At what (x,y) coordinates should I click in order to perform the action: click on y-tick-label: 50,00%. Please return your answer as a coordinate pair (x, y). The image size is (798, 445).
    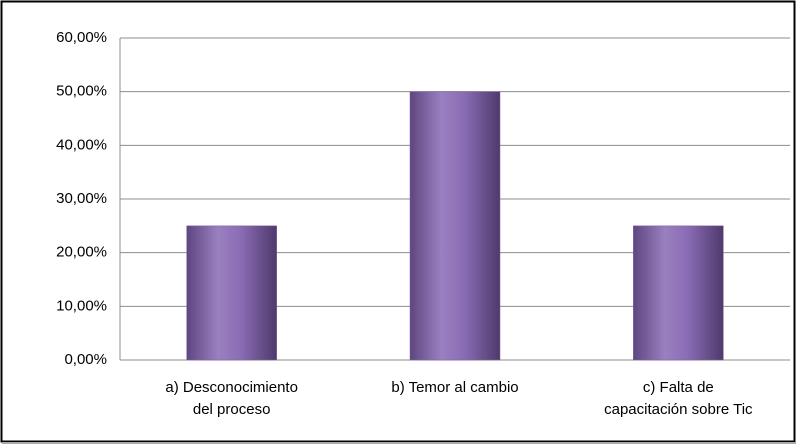
    Looking at the image, I should click on (81, 91).